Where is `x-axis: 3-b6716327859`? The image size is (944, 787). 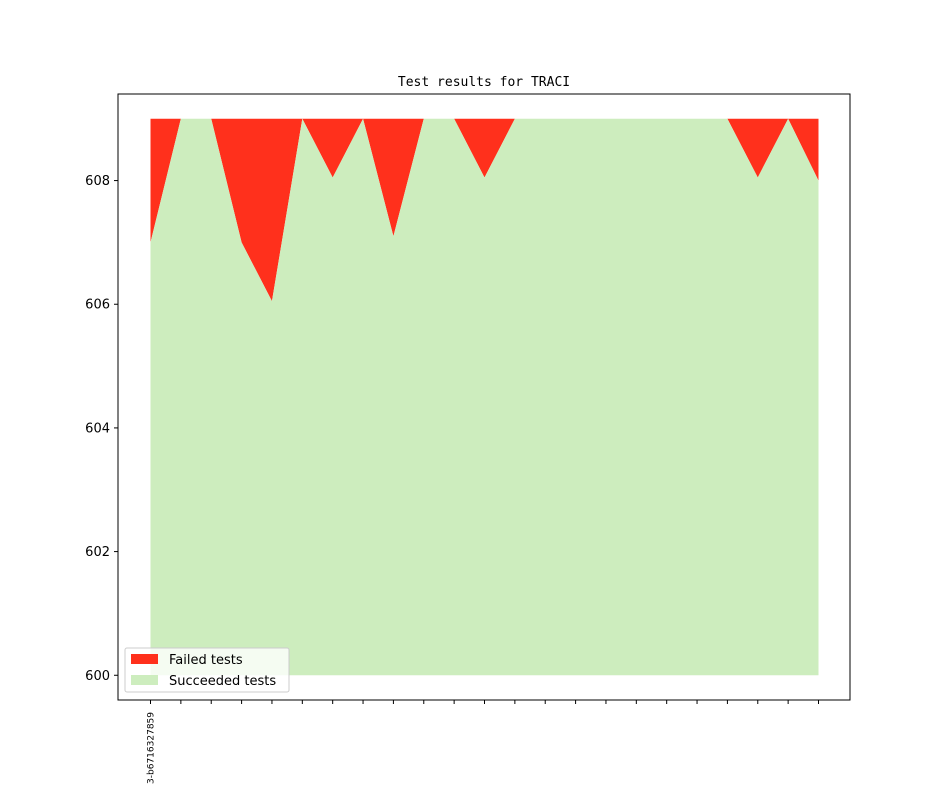
x-axis: 3-b6716327859 is located at coordinates (483, 742).